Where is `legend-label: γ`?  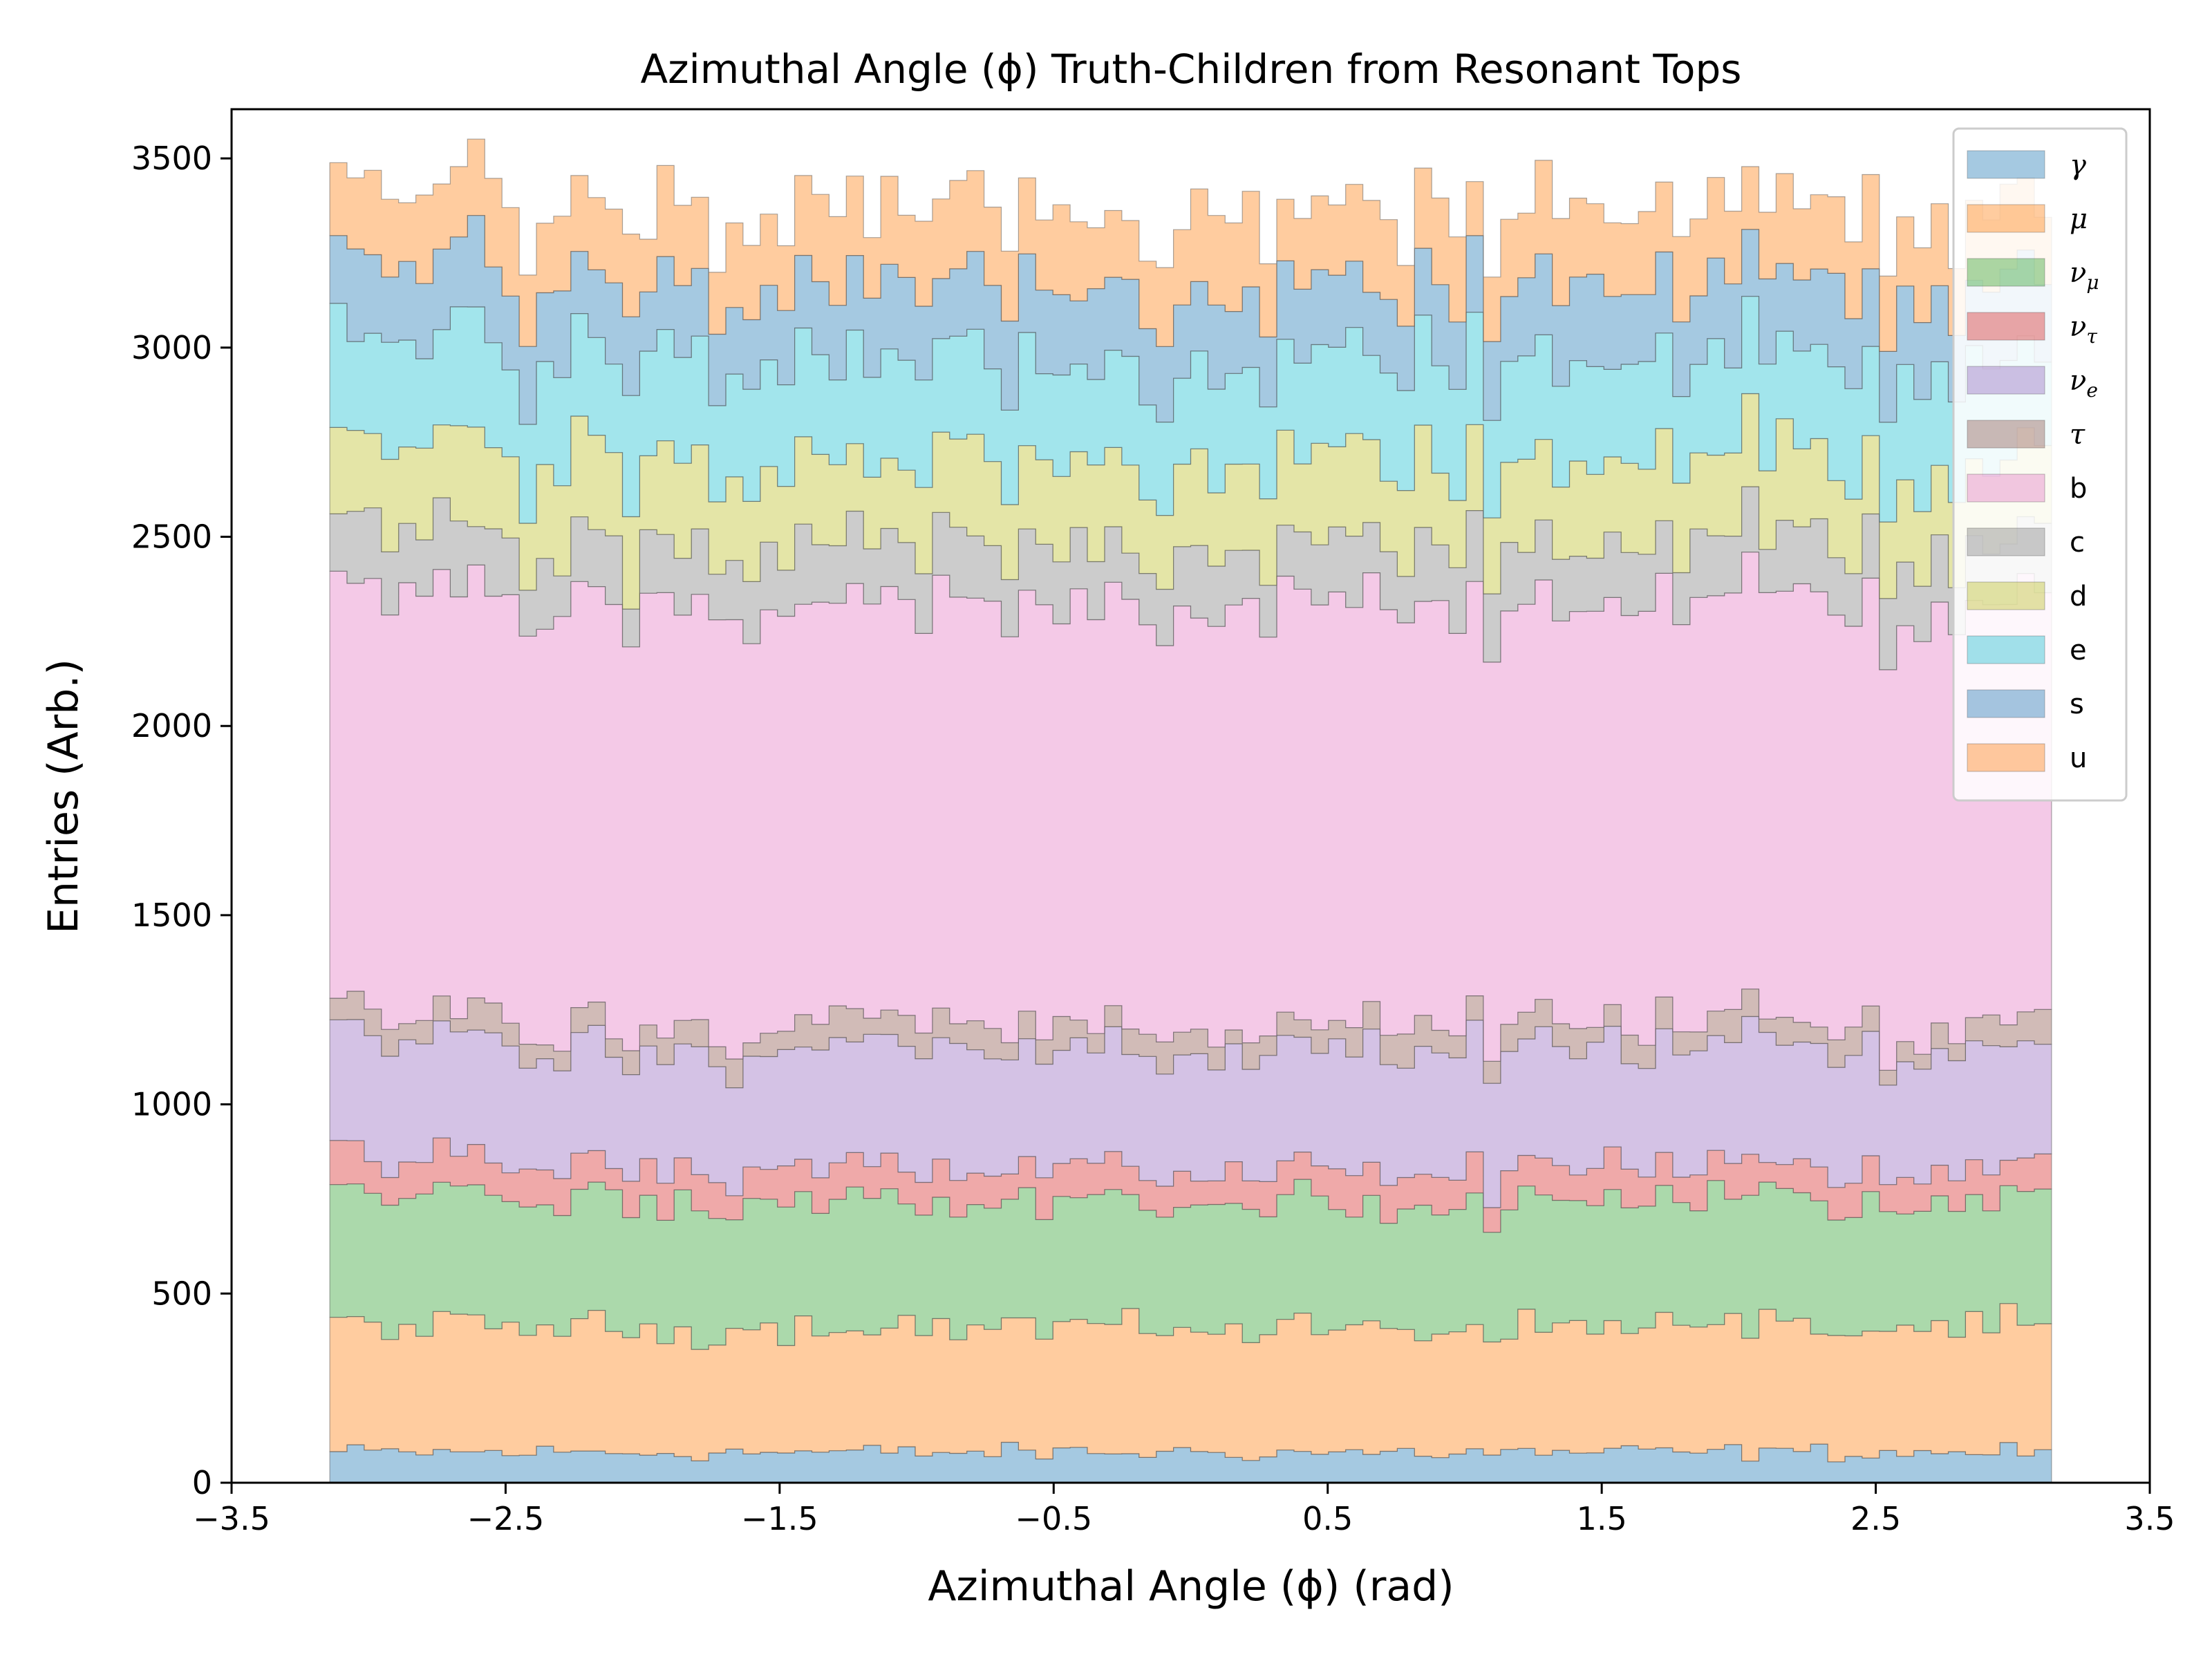 legend-label: γ is located at coordinates (2078, 165).